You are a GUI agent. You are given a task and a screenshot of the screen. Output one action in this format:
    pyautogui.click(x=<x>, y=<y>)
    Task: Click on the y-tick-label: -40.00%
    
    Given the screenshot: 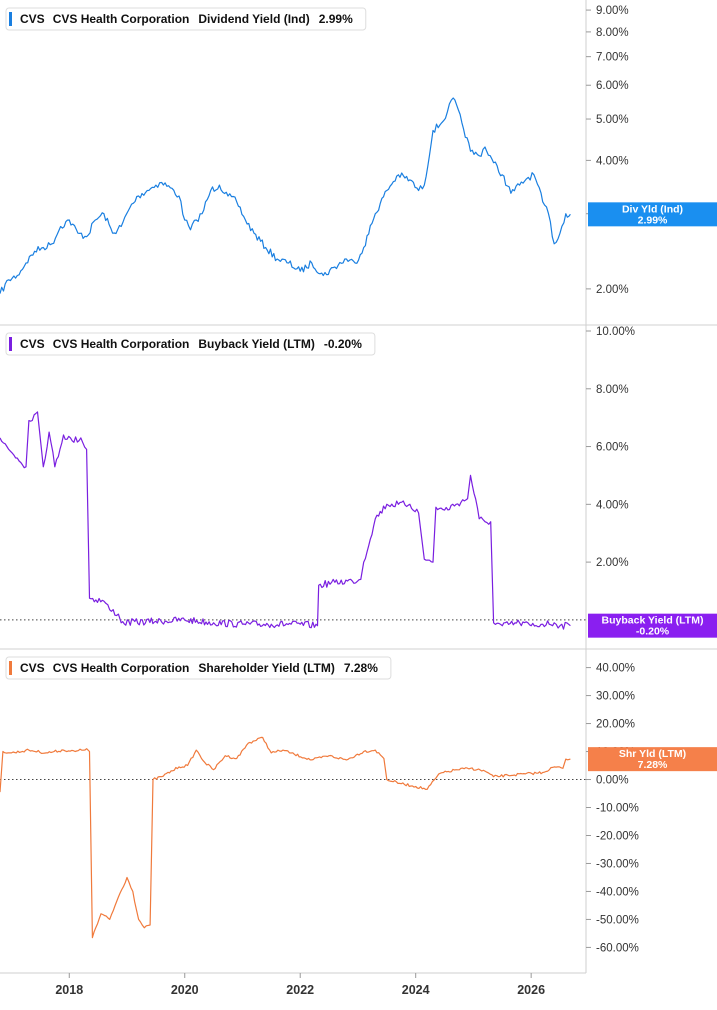 What is the action you would take?
    pyautogui.click(x=617, y=892)
    